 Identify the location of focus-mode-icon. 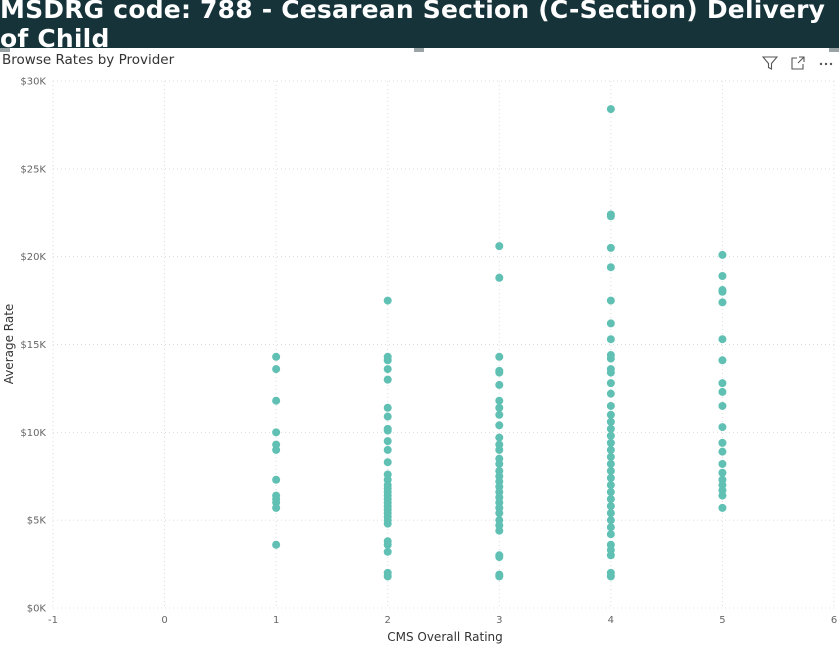
(798, 63).